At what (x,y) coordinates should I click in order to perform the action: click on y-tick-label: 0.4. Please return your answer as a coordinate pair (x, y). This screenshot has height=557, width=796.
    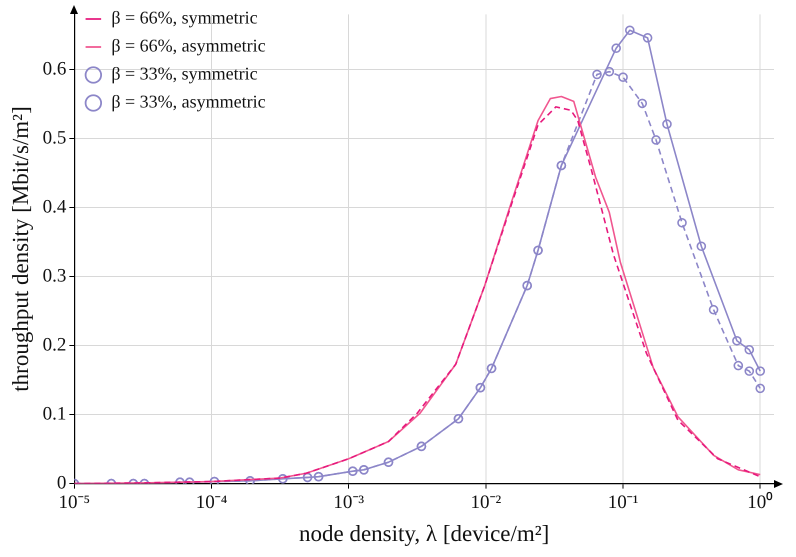
    Looking at the image, I should click on (54, 207).